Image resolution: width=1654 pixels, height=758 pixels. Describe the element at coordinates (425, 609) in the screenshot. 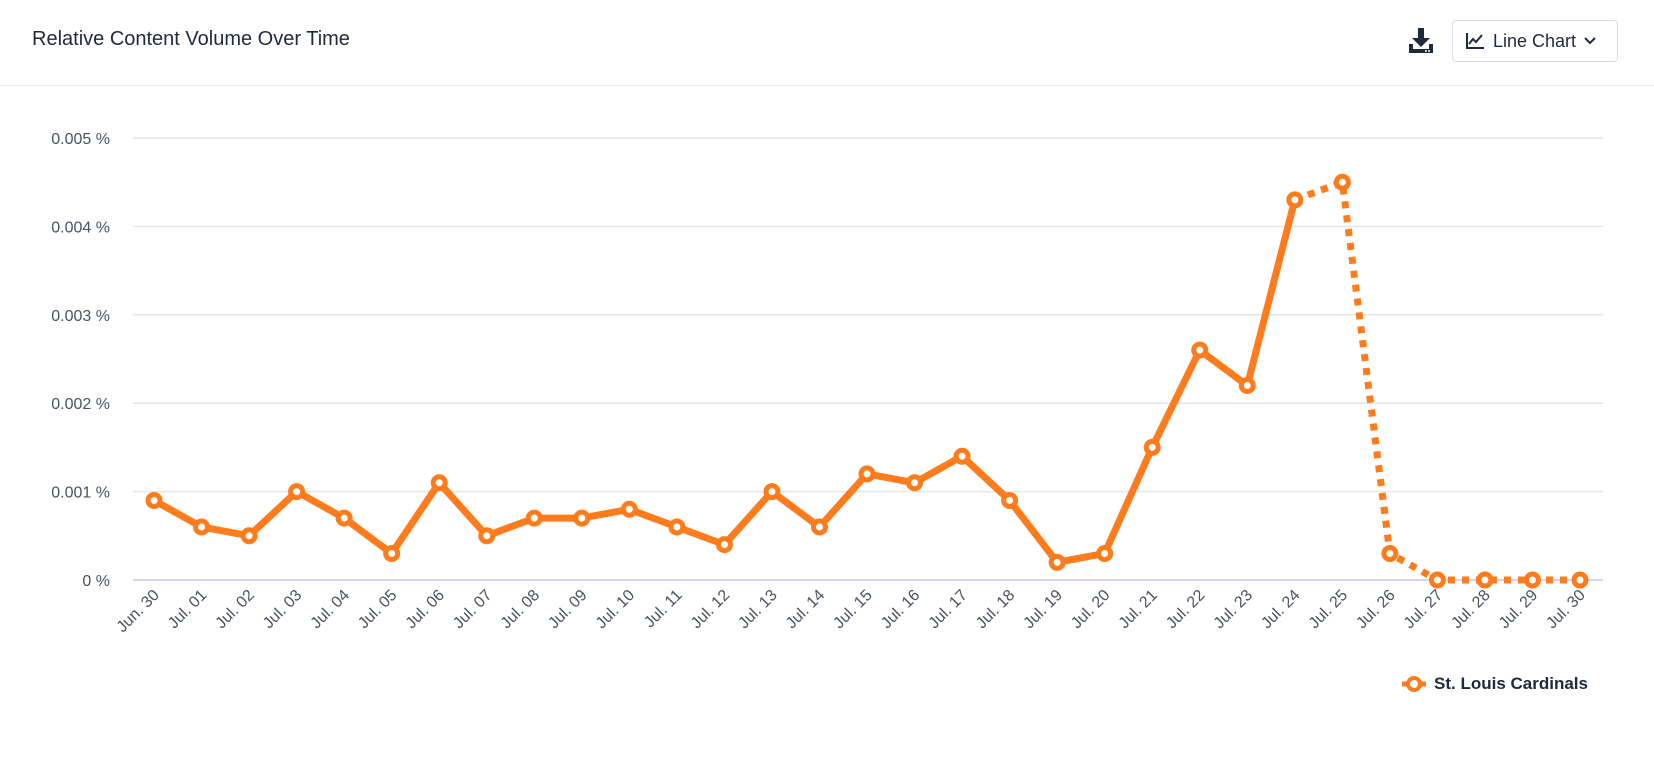

I see `x-tick-label: Jul. 06` at that location.